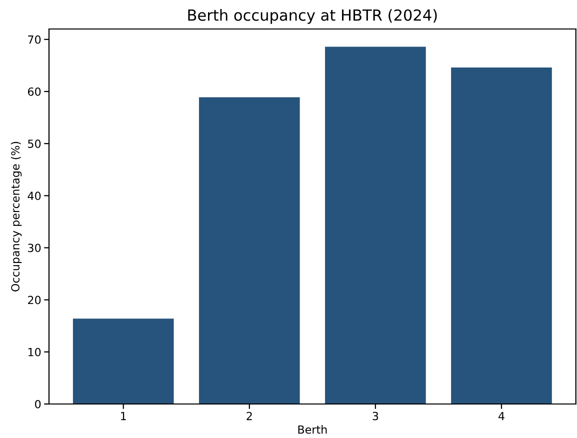 The height and width of the screenshot is (438, 577). Describe the element at coordinates (34, 248) in the screenshot. I see `y-tick-label: 30` at that location.